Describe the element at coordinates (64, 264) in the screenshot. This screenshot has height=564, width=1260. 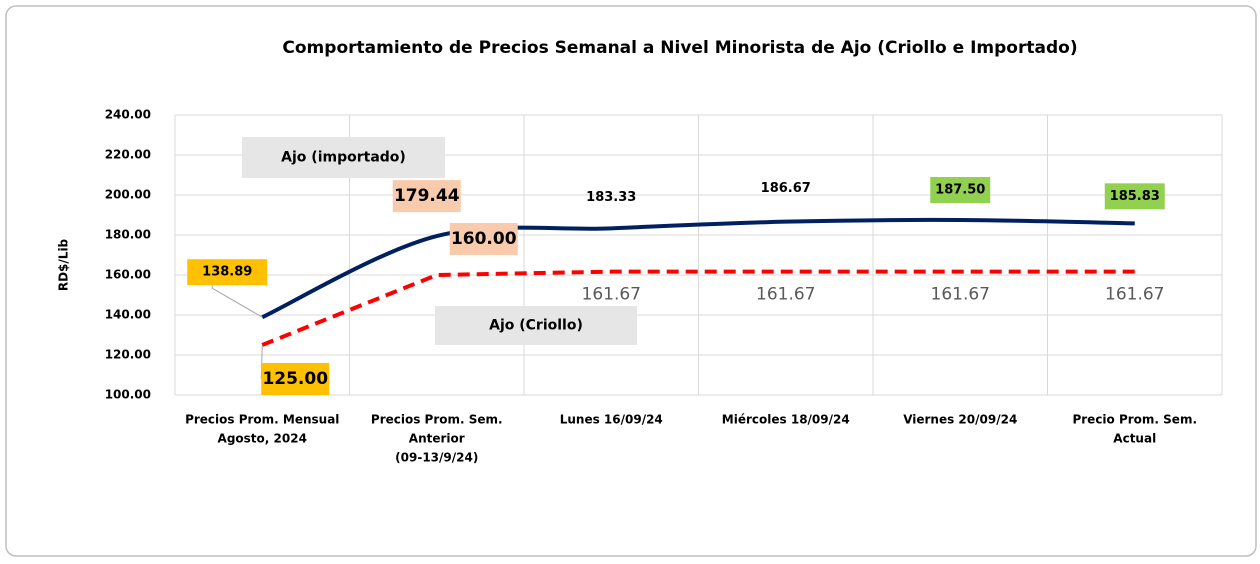
I see `y-axis-title: RD$/Lib` at that location.